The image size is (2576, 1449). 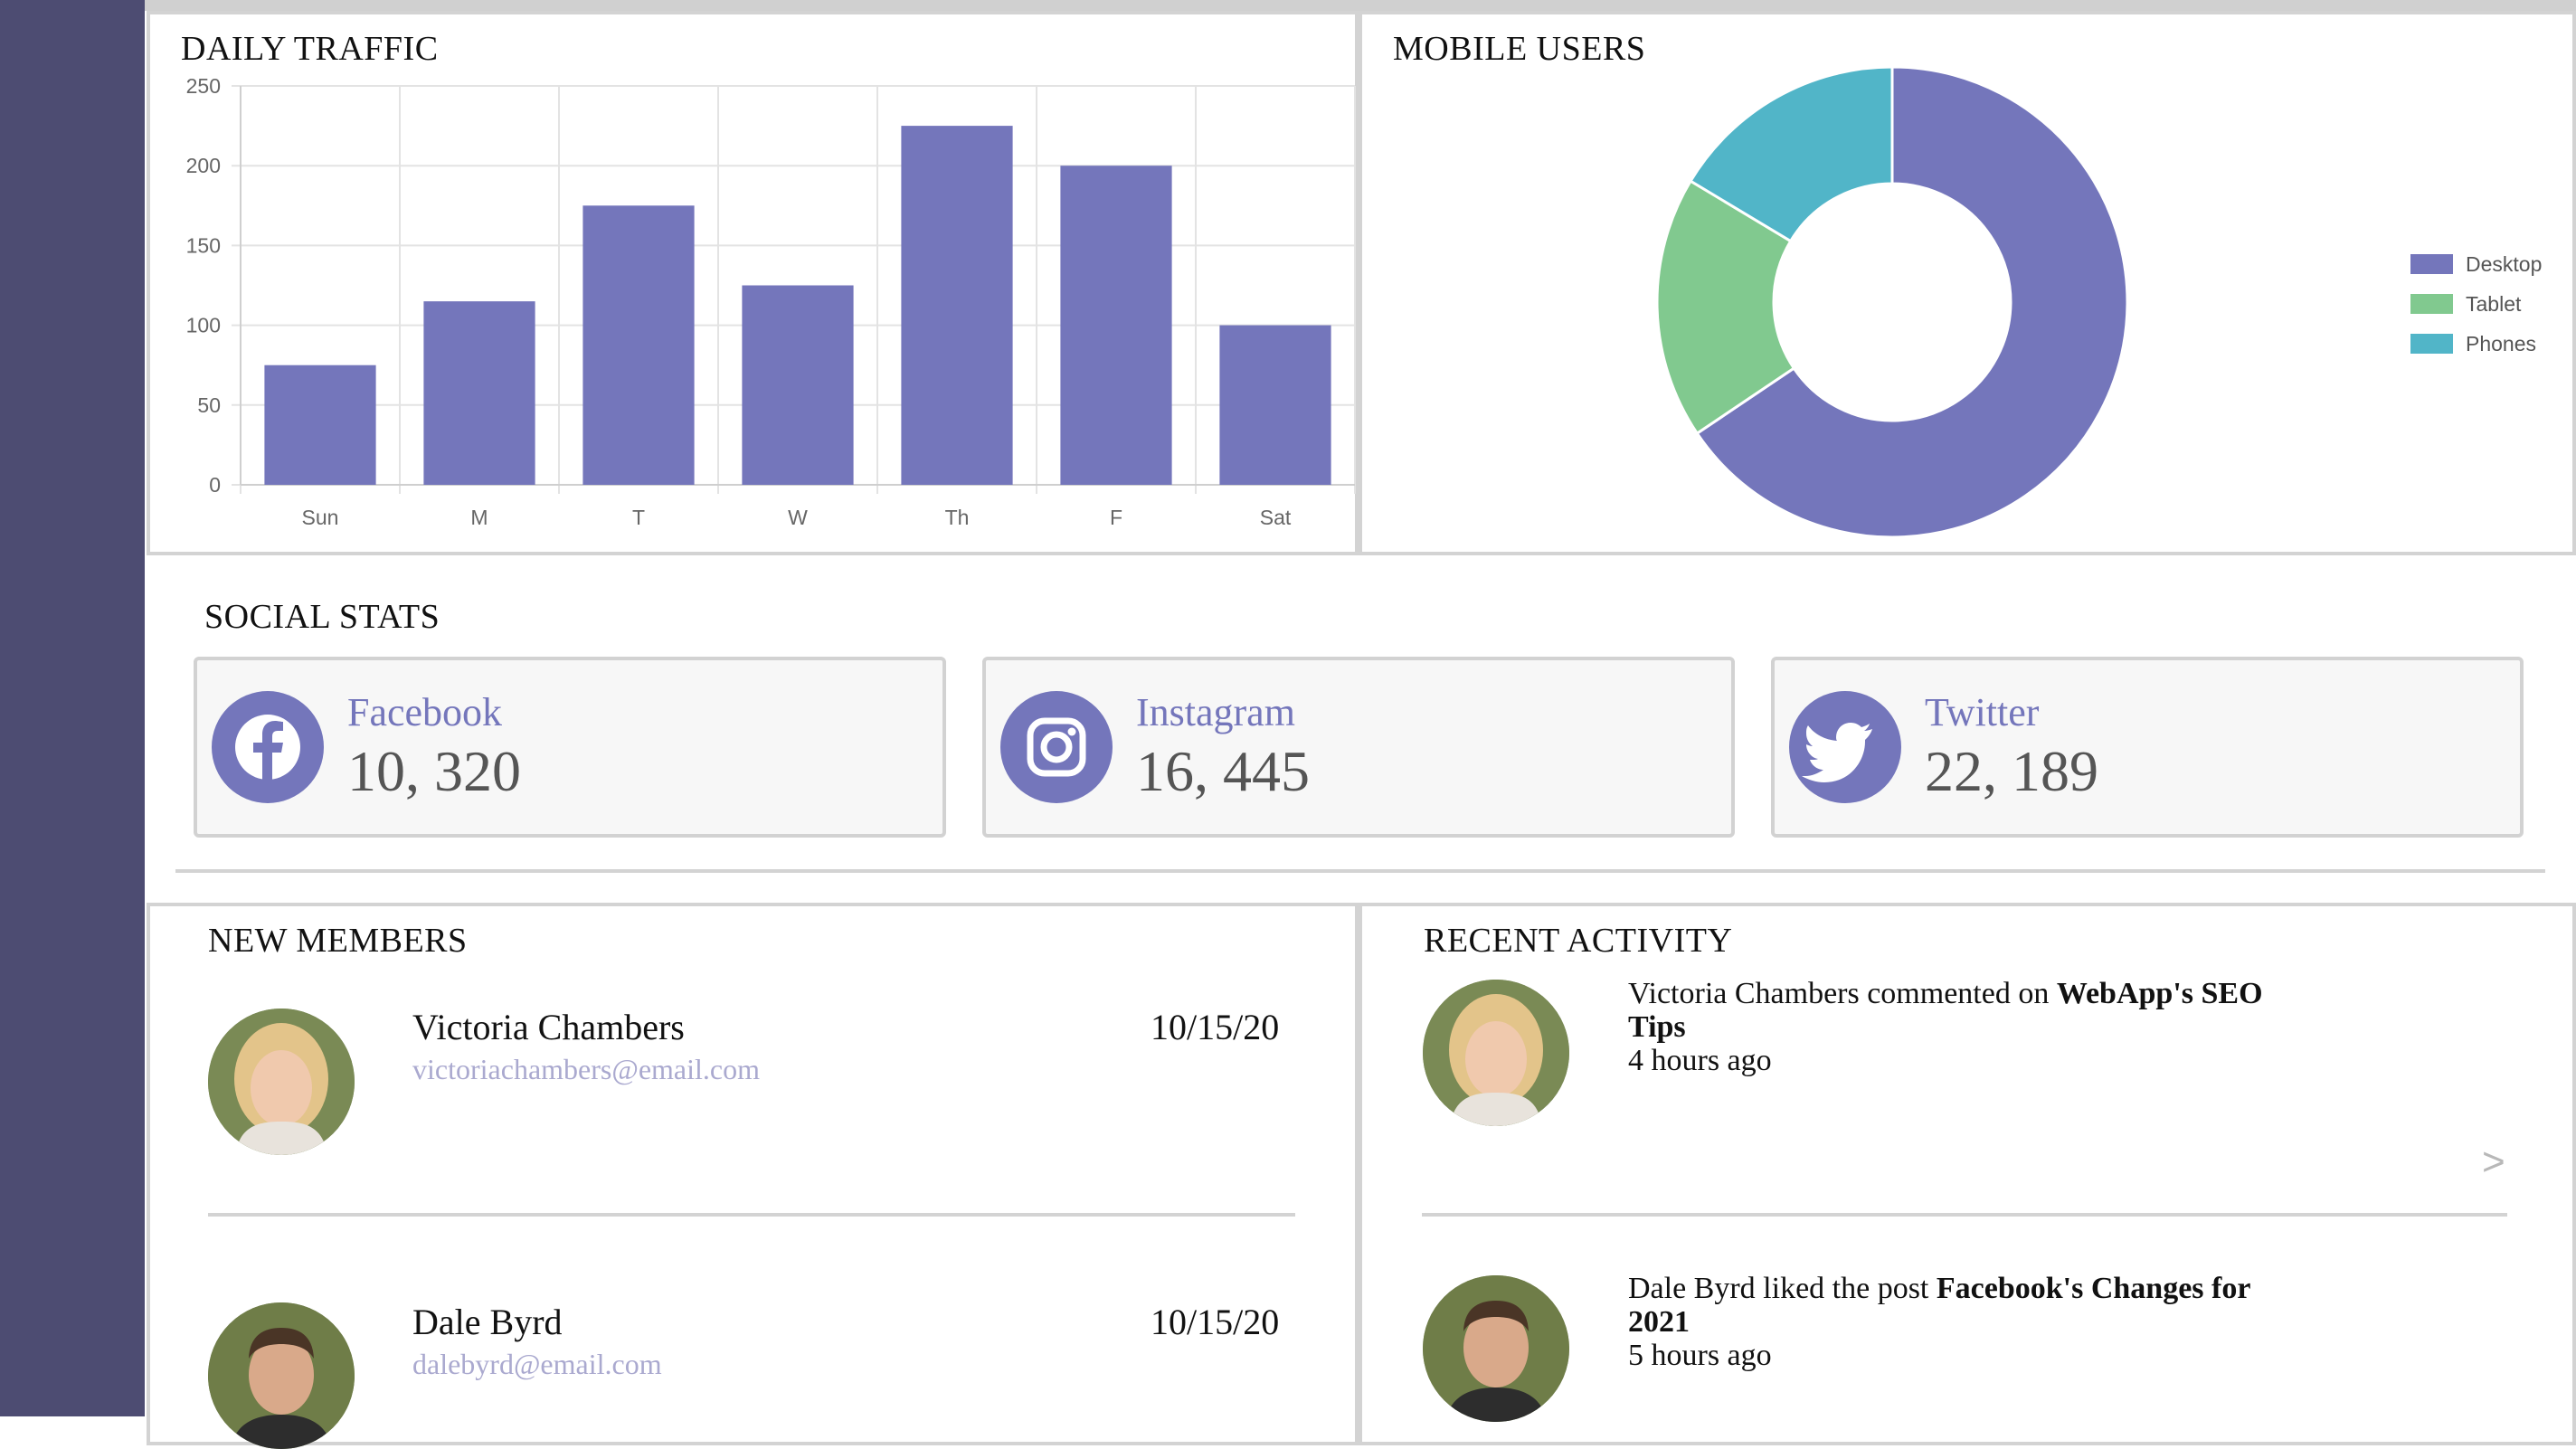 What do you see at coordinates (1579, 941) in the screenshot?
I see `recent-activity-title: RECENT ACTIVITY` at bounding box center [1579, 941].